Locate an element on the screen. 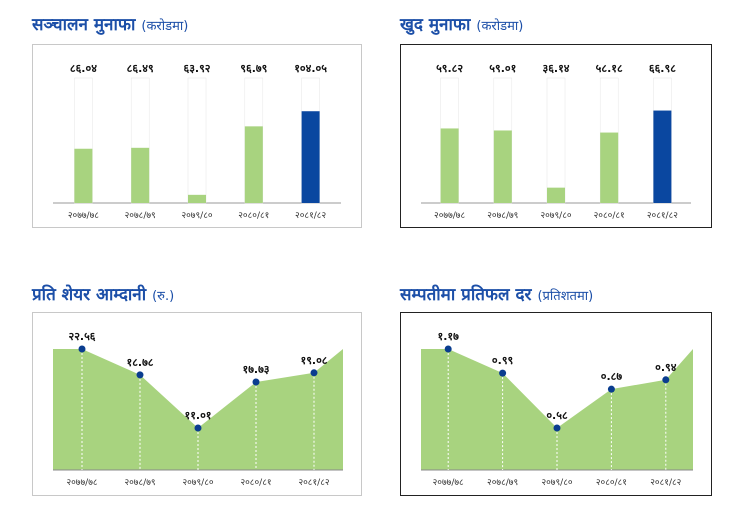 Image resolution: width=747 pixels, height=518 pixels. chart4-value-label: १.१७ is located at coordinates (449, 336).